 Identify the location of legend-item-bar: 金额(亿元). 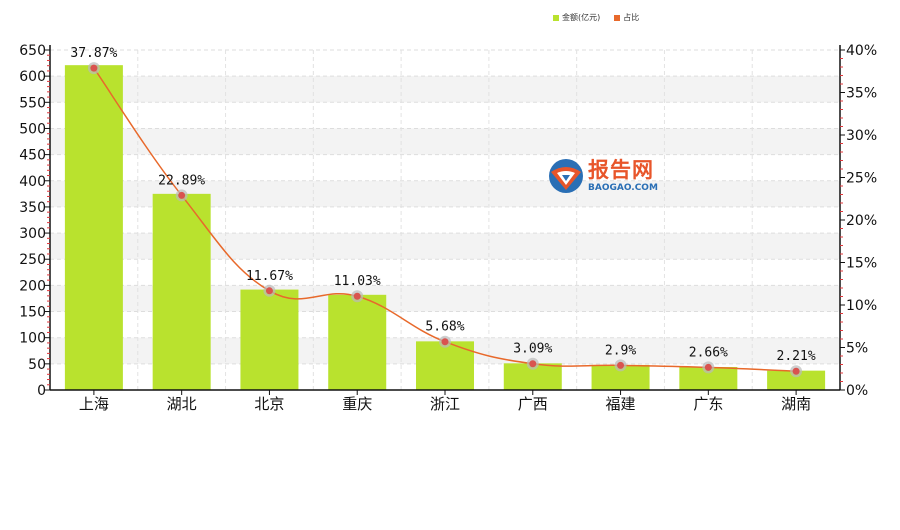
(576, 17).